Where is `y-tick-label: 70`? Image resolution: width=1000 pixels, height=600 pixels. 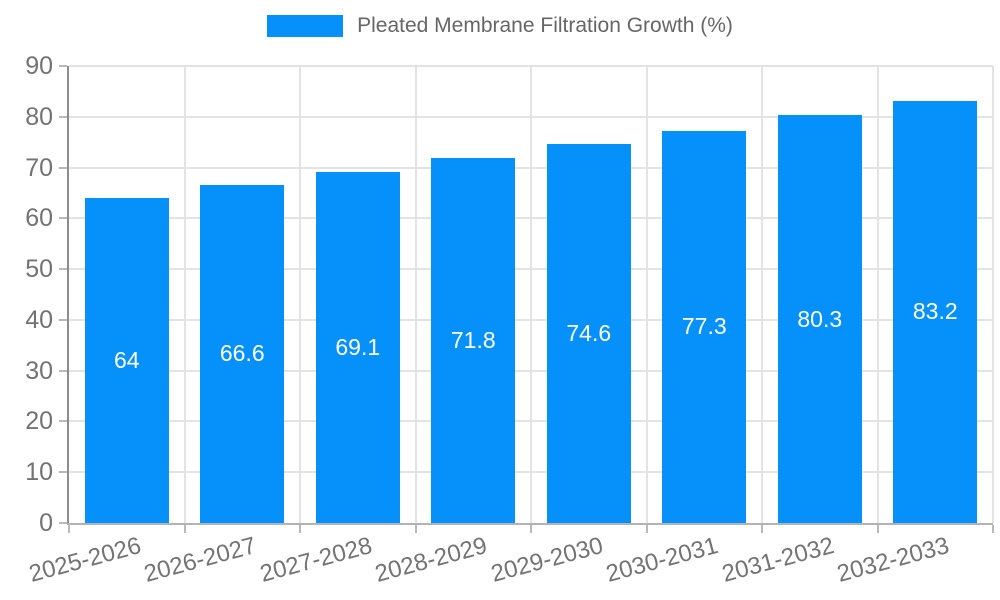
y-tick-label: 70 is located at coordinates (39, 167).